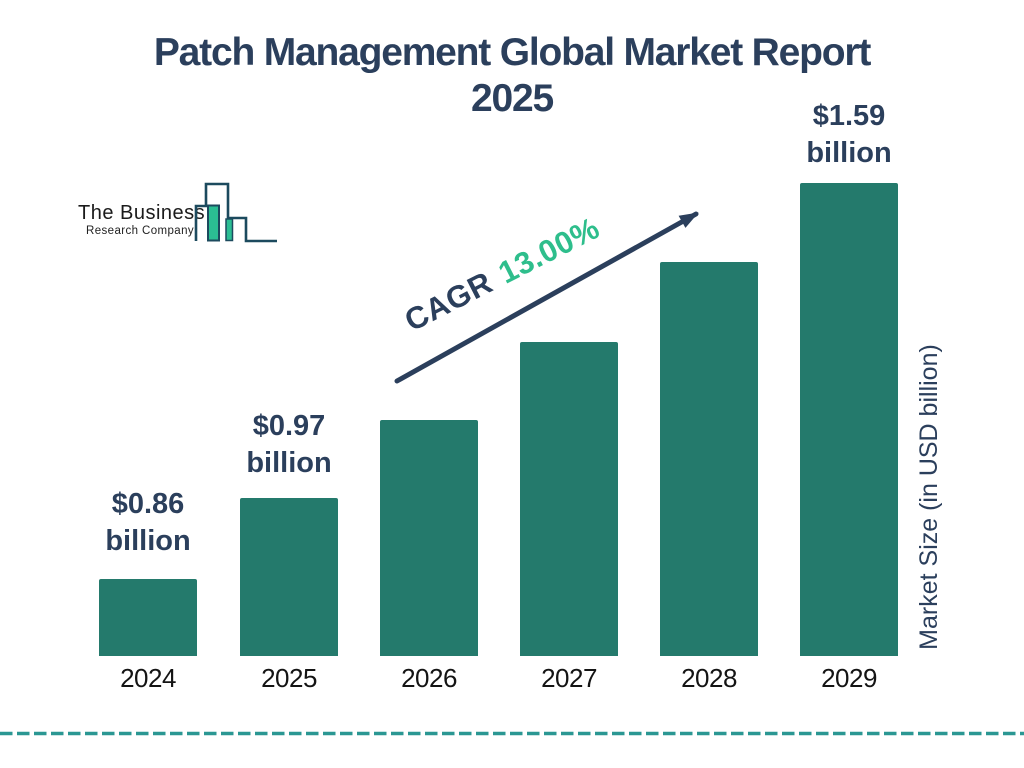  I want to click on brand-logo-subtitle: Research Company, so click(140, 231).